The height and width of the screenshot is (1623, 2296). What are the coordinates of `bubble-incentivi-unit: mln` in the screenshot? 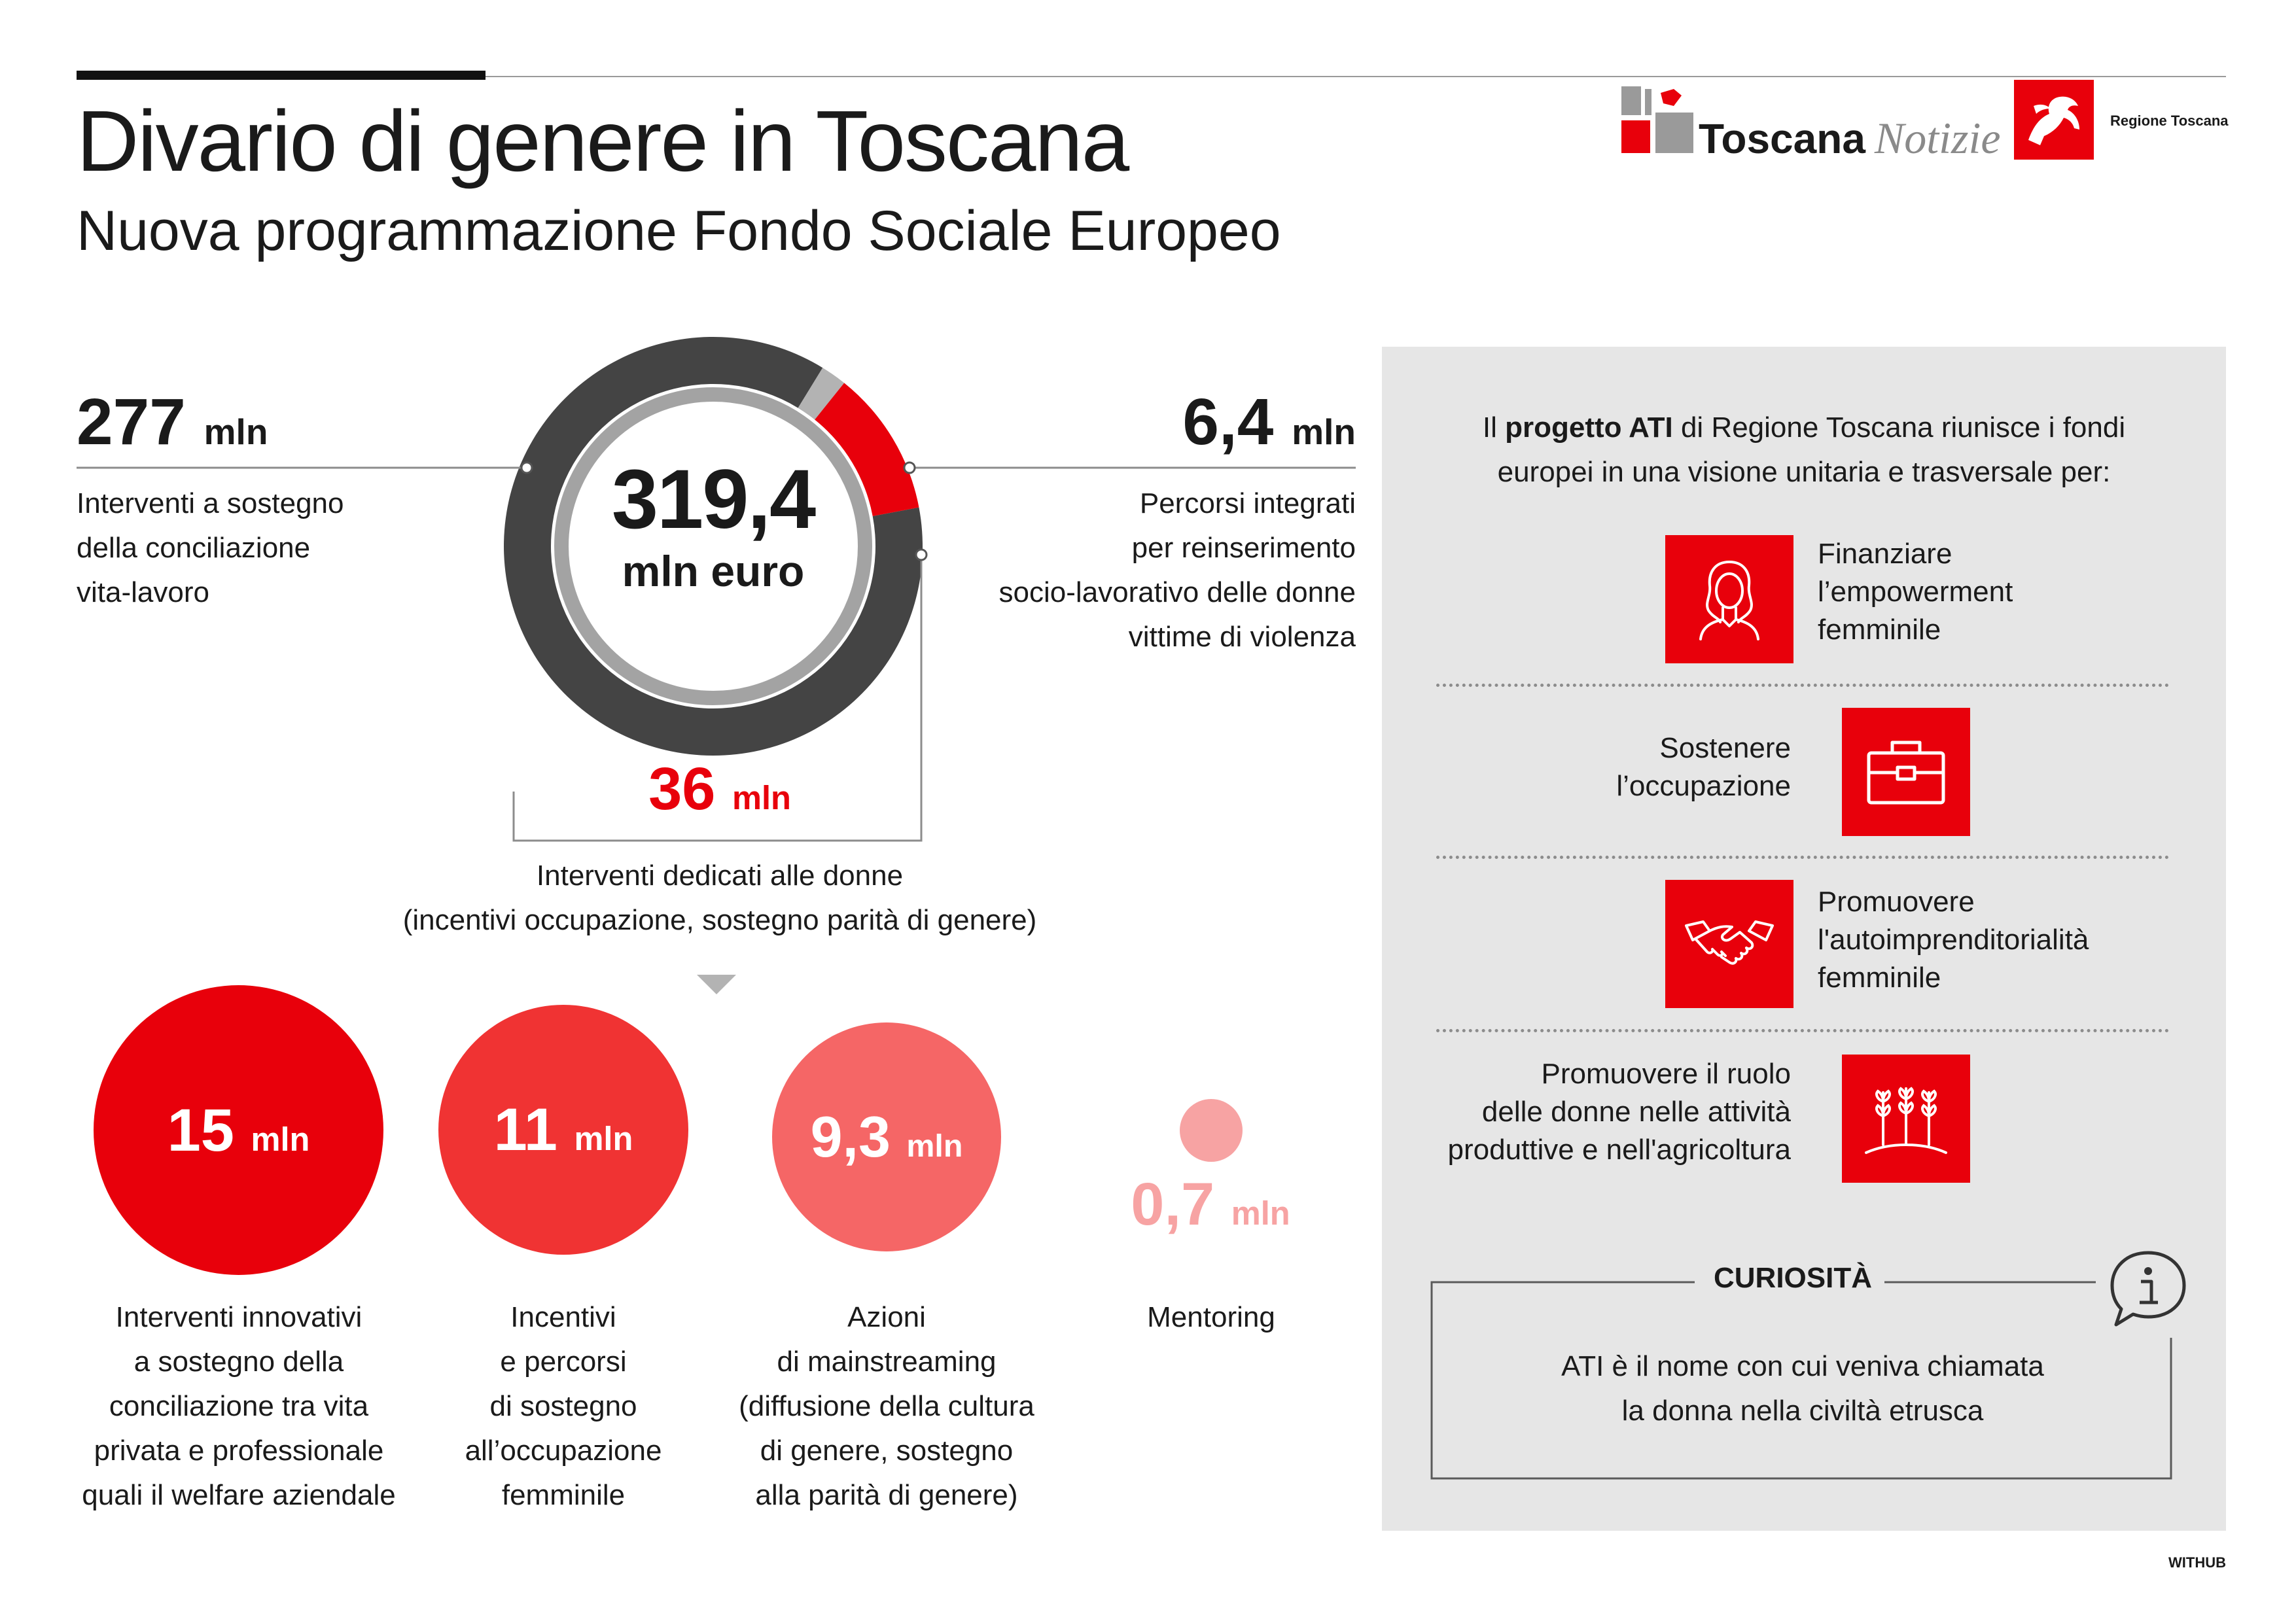 It's located at (603, 1139).